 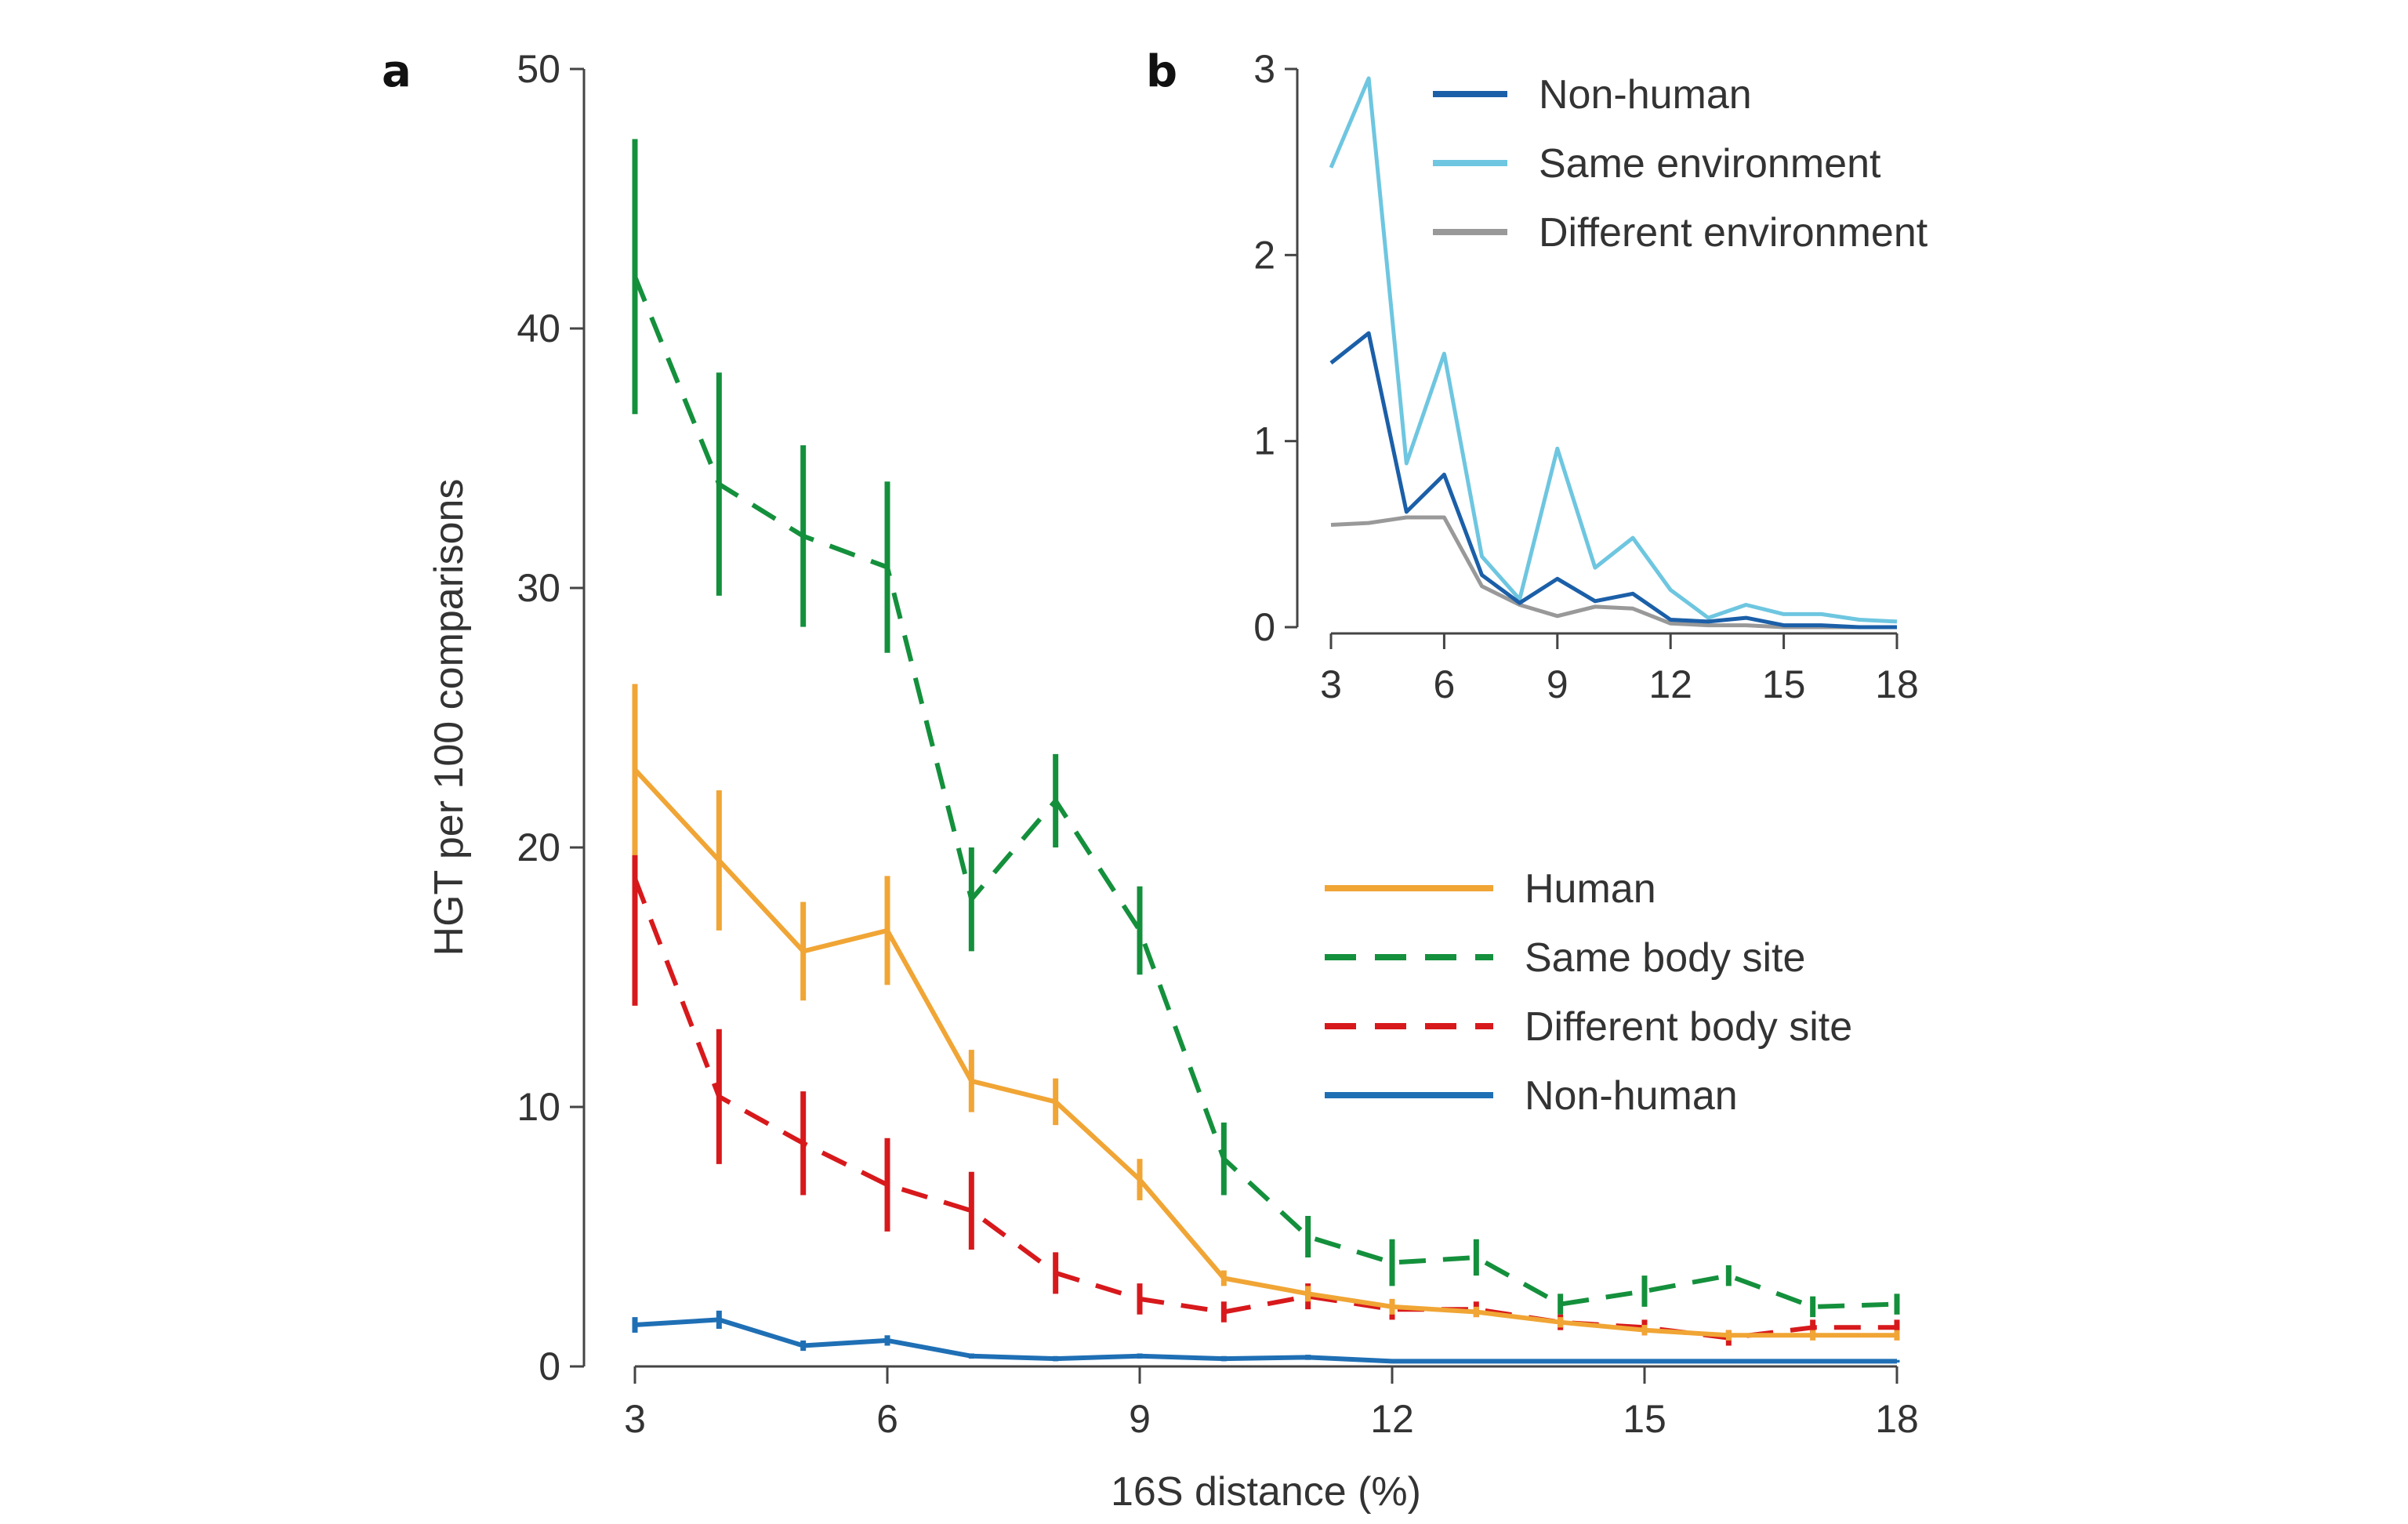 What do you see at coordinates (538, 847) in the screenshot?
I see `y-tick-label: 20` at bounding box center [538, 847].